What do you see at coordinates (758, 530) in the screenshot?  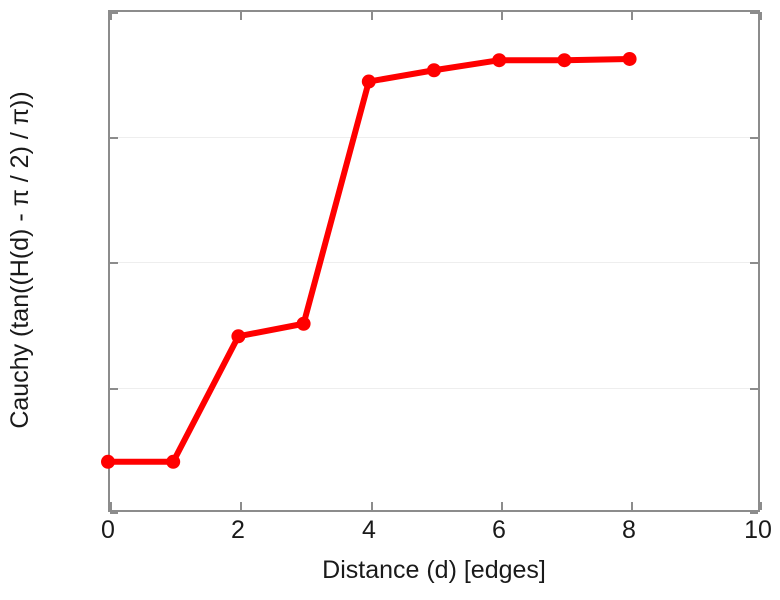 I see `x-tick-label-10: 10` at bounding box center [758, 530].